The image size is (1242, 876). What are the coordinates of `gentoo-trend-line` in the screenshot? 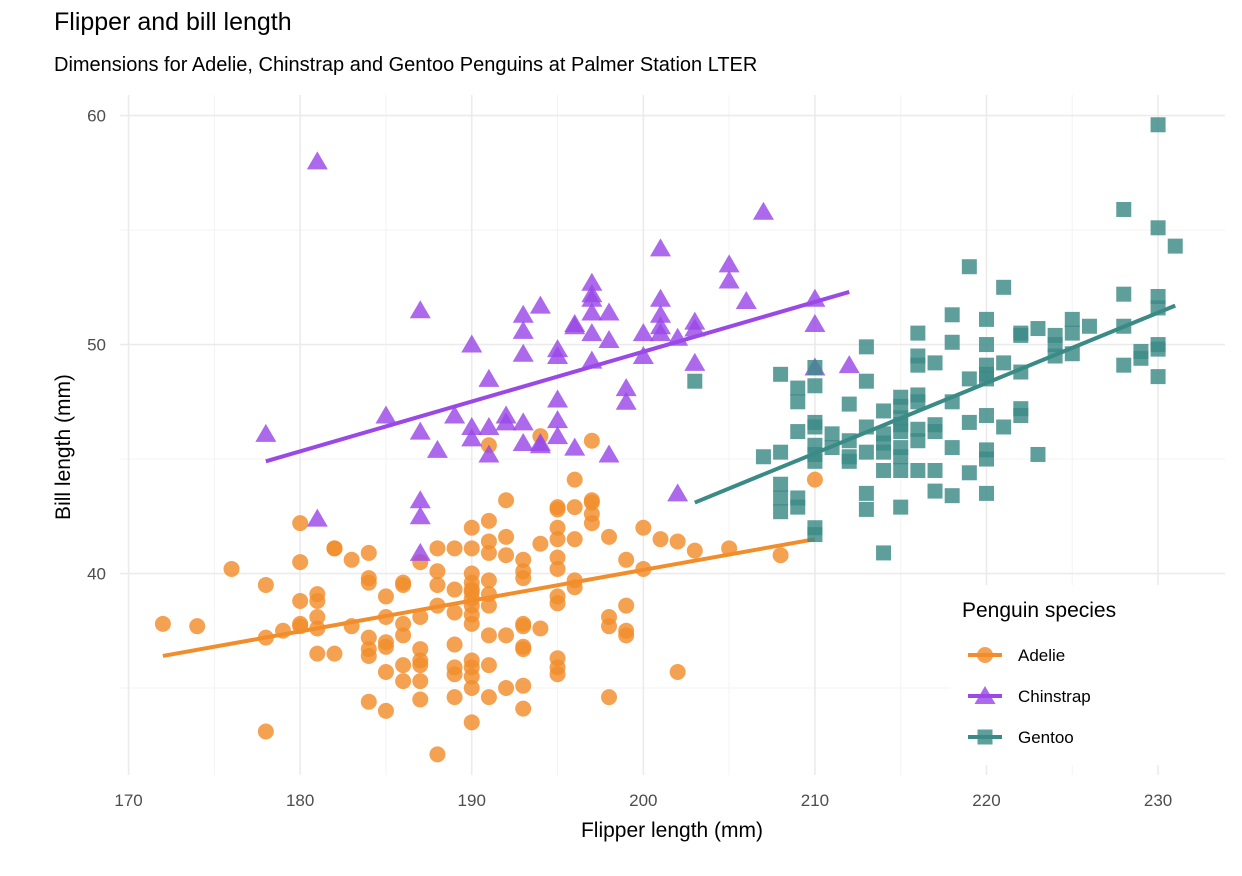 It's located at (935, 404).